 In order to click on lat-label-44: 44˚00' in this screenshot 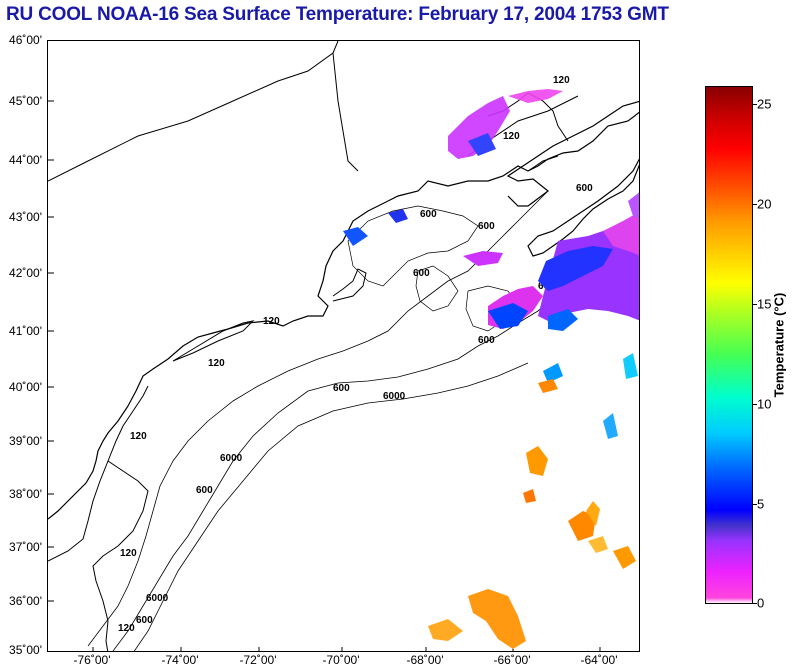, I will do `click(25, 160)`.